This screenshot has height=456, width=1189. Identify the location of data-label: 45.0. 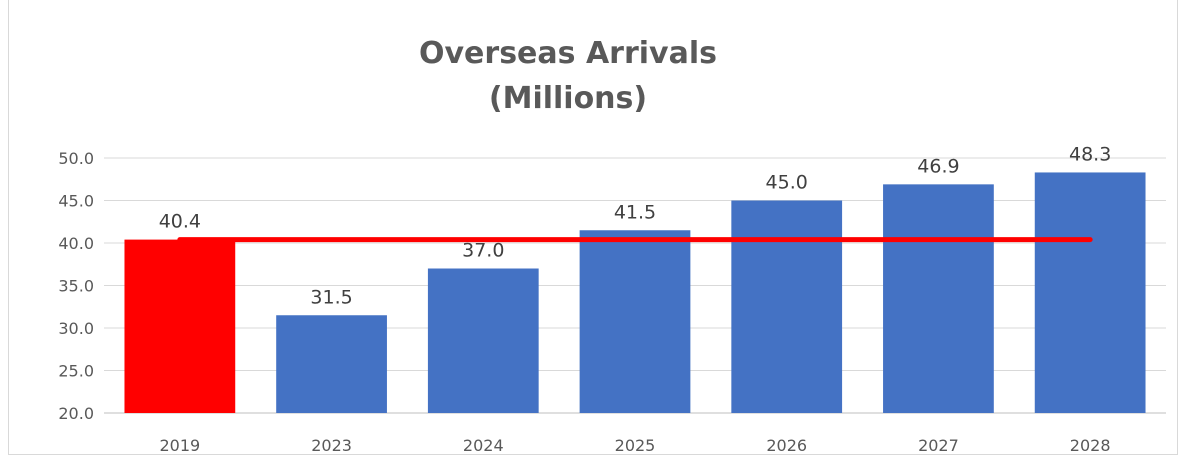
(787, 183).